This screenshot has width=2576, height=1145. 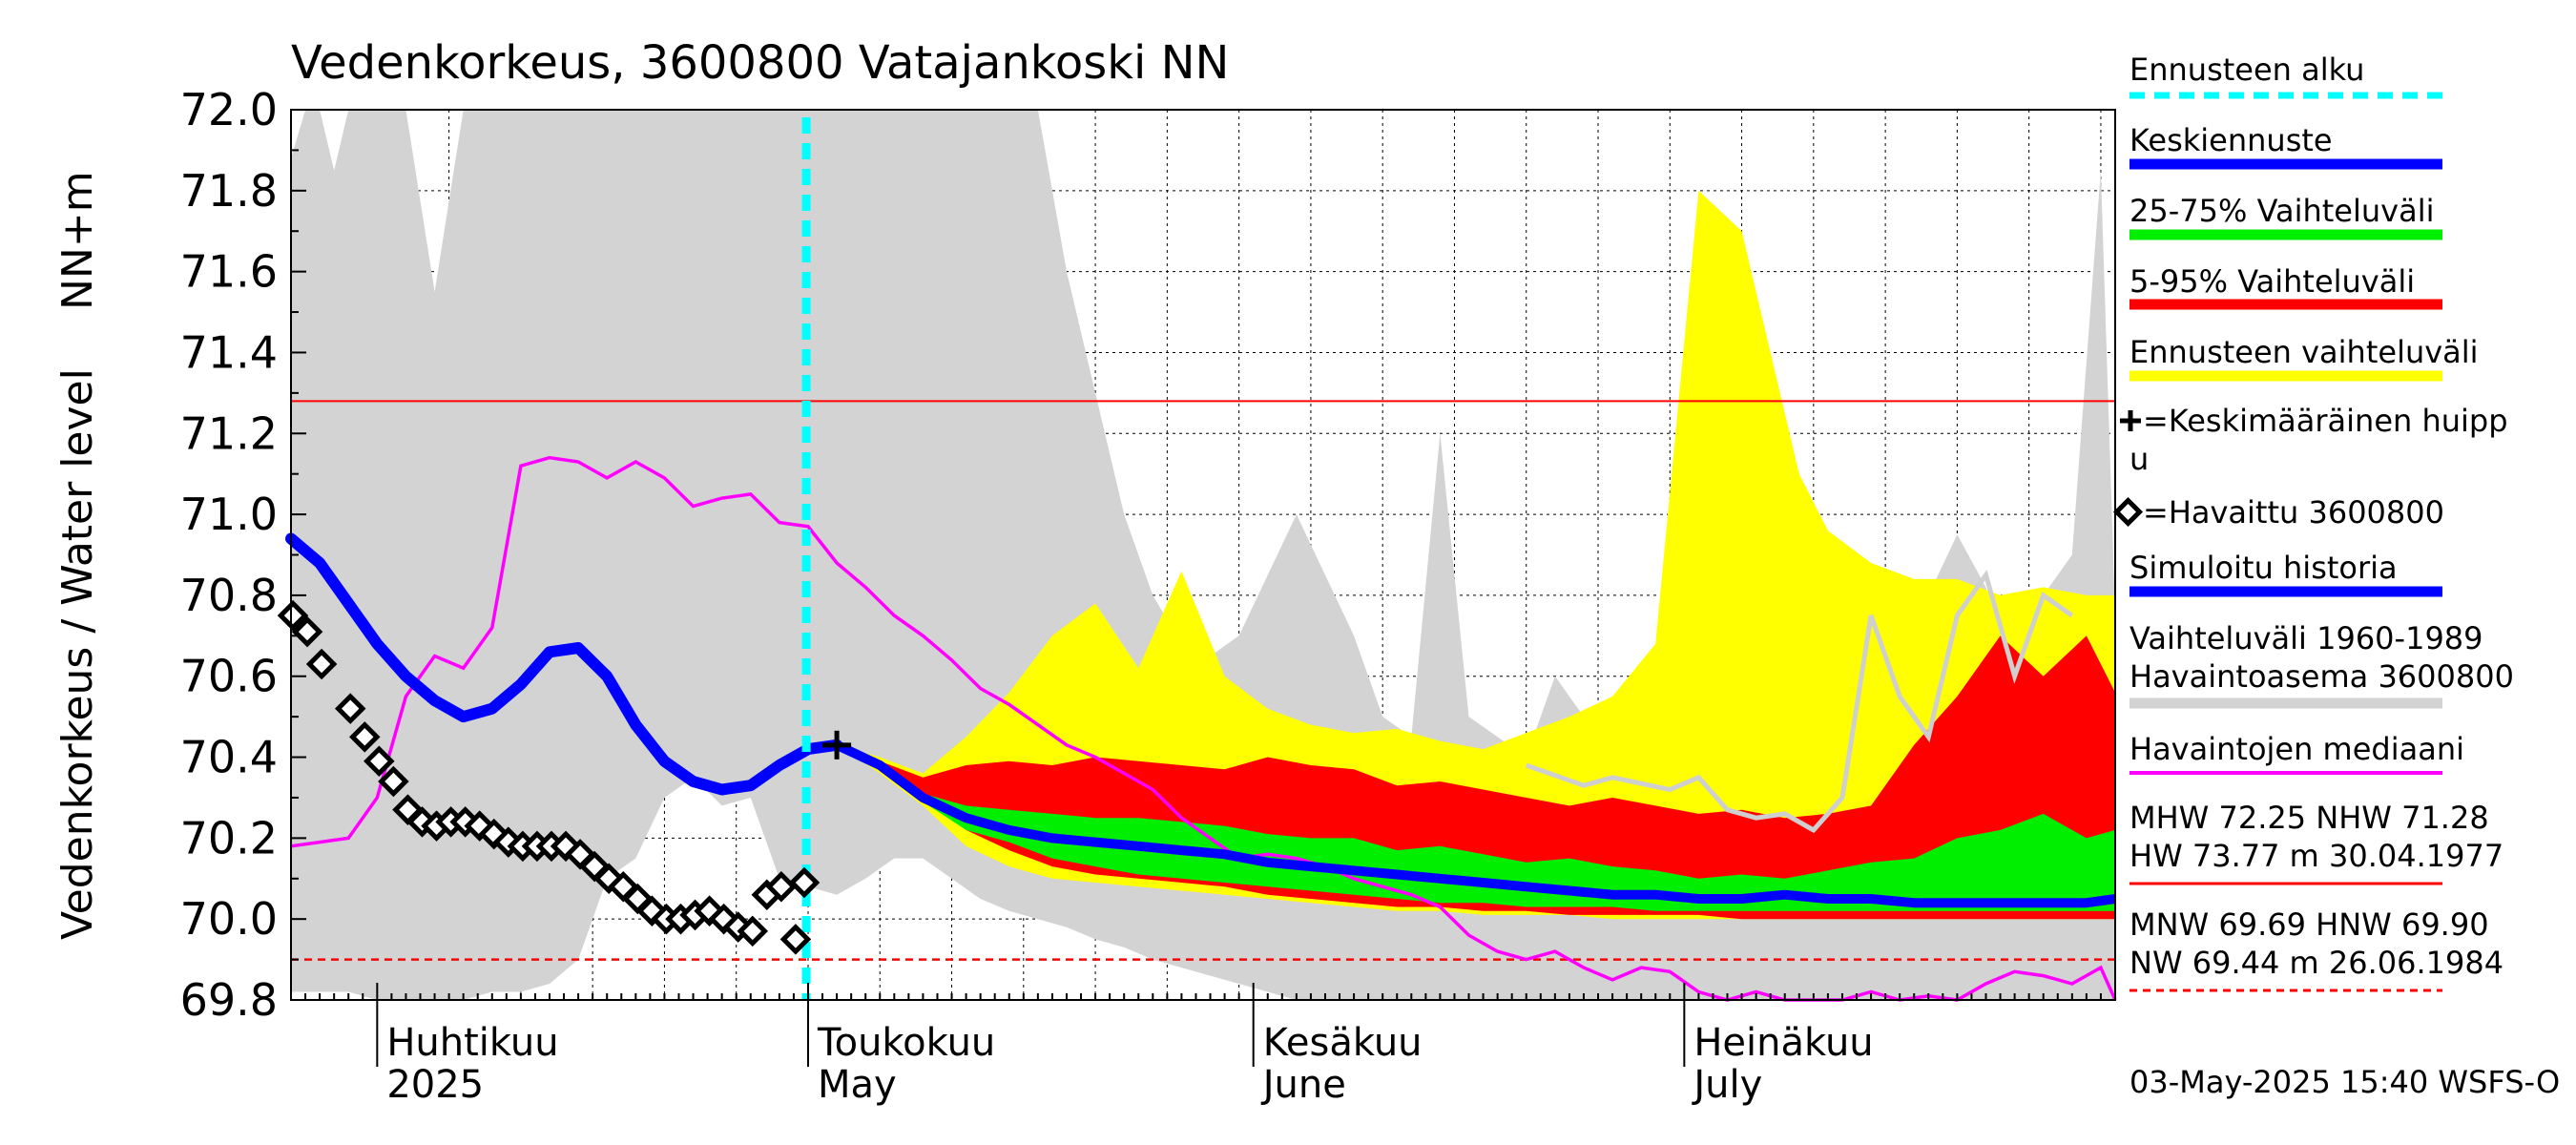 I want to click on legend-band-5-95: 5-95% Vaihteluväli, so click(x=2272, y=282).